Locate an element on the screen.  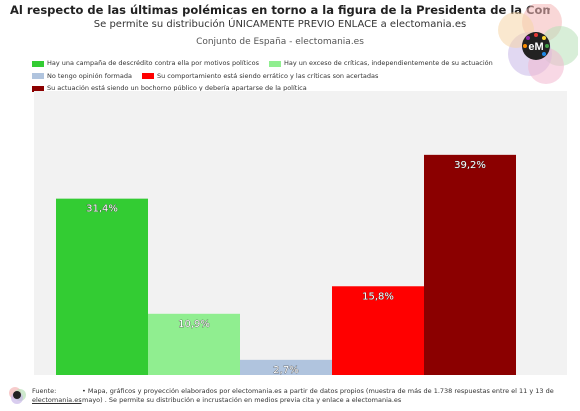
bar-value-label: 15,8% is located at coordinates (378, 296).